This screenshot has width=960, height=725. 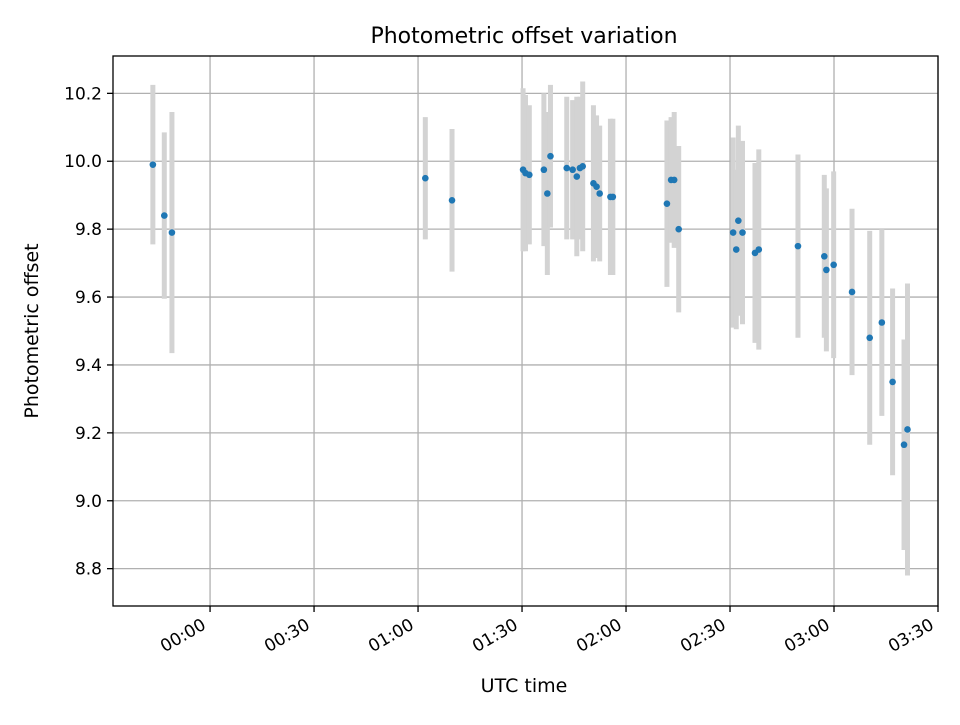 I want to click on y-tick-label: 9.6, so click(x=88, y=298).